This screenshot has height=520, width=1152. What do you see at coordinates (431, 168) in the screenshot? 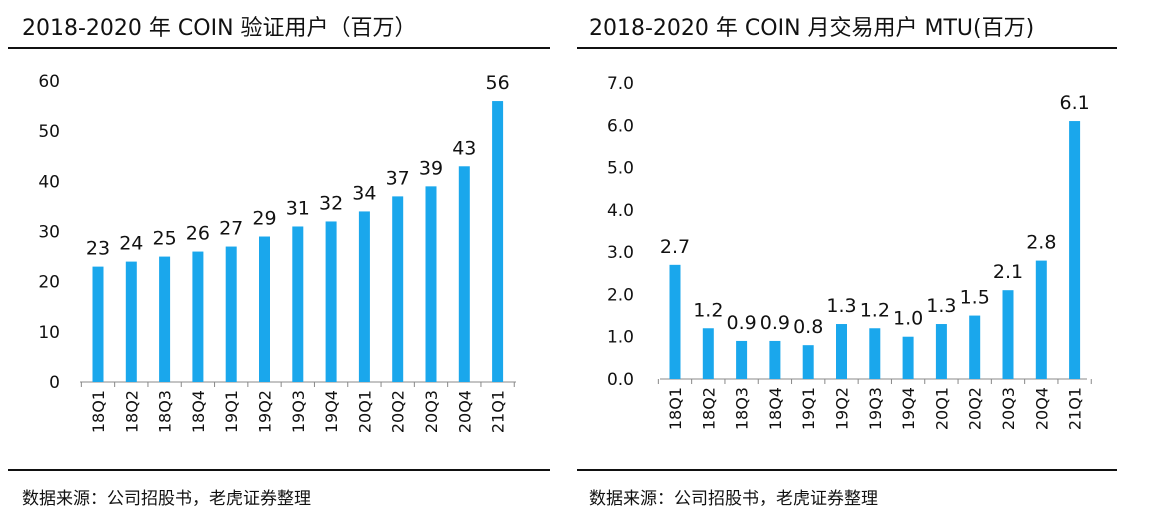
I see `data-label: 39` at bounding box center [431, 168].